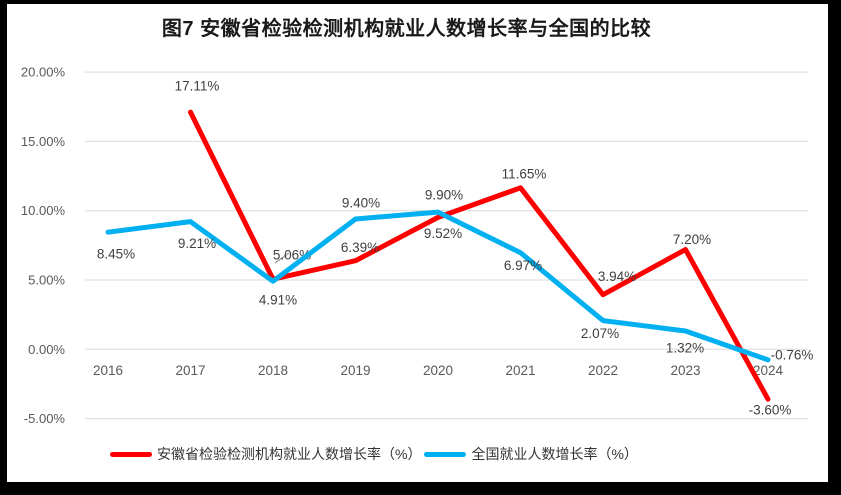  Describe the element at coordinates (131, 454) in the screenshot. I see `legend-swatch-red-line` at that location.